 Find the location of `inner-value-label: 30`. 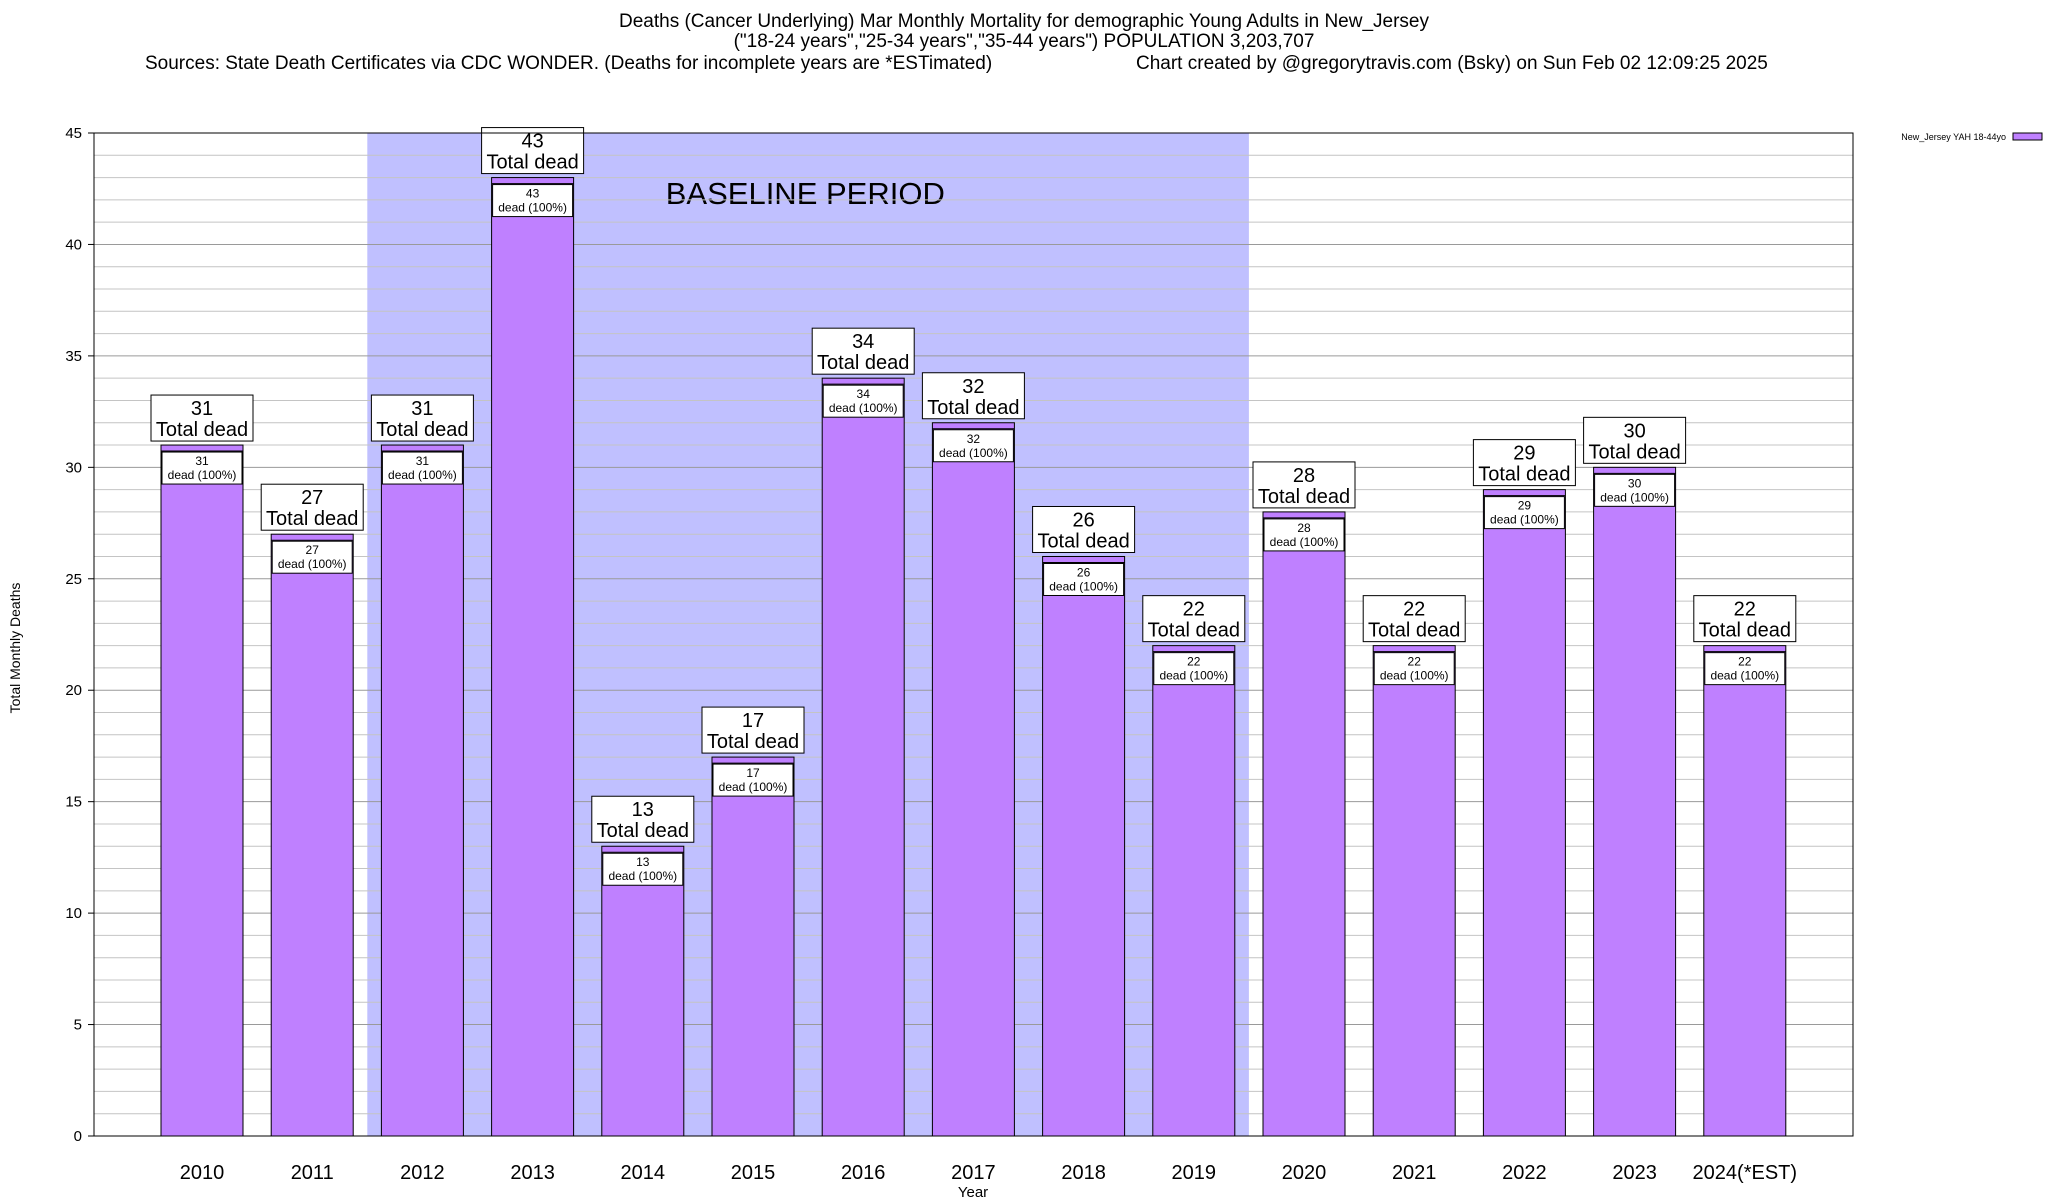

inner-value-label: 30 is located at coordinates (1635, 483).